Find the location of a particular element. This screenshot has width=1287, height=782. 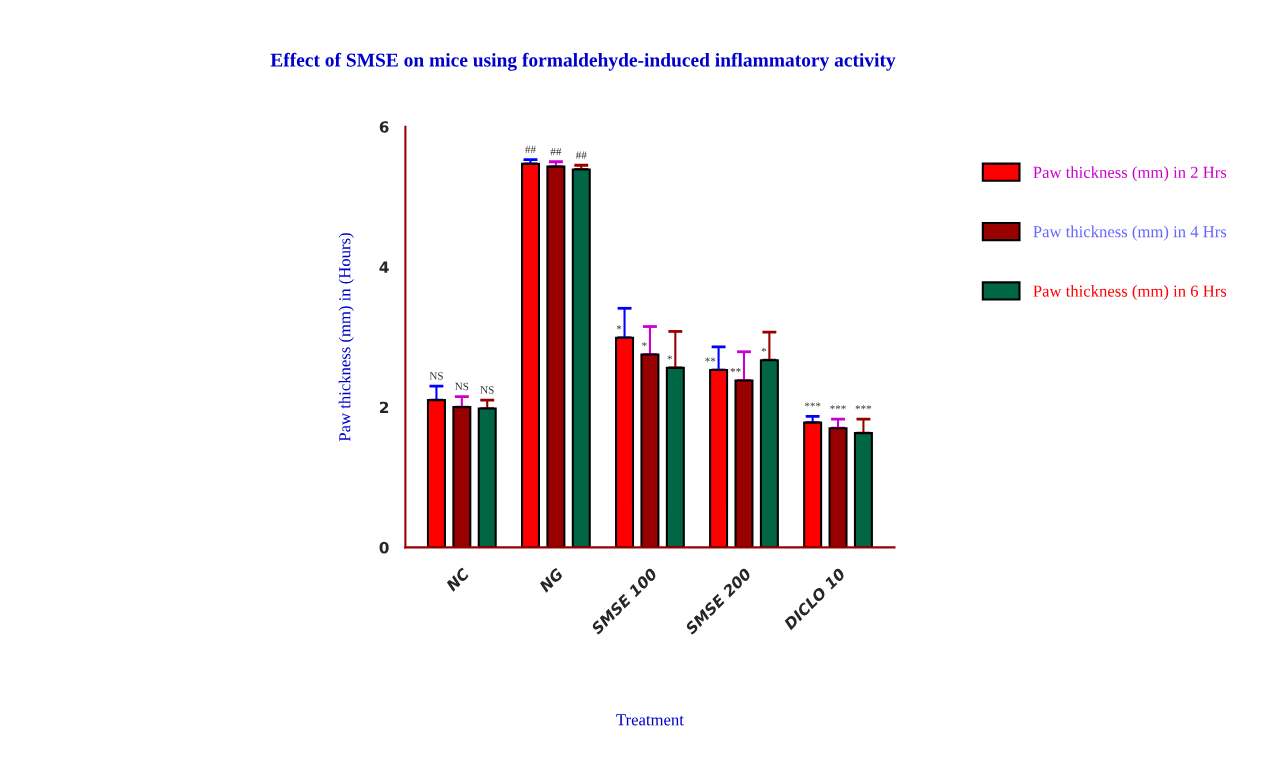

chart-title: Effect of SMSE on mice using formaldehyde-induced inflammatory activity is located at coordinates (583, 61).